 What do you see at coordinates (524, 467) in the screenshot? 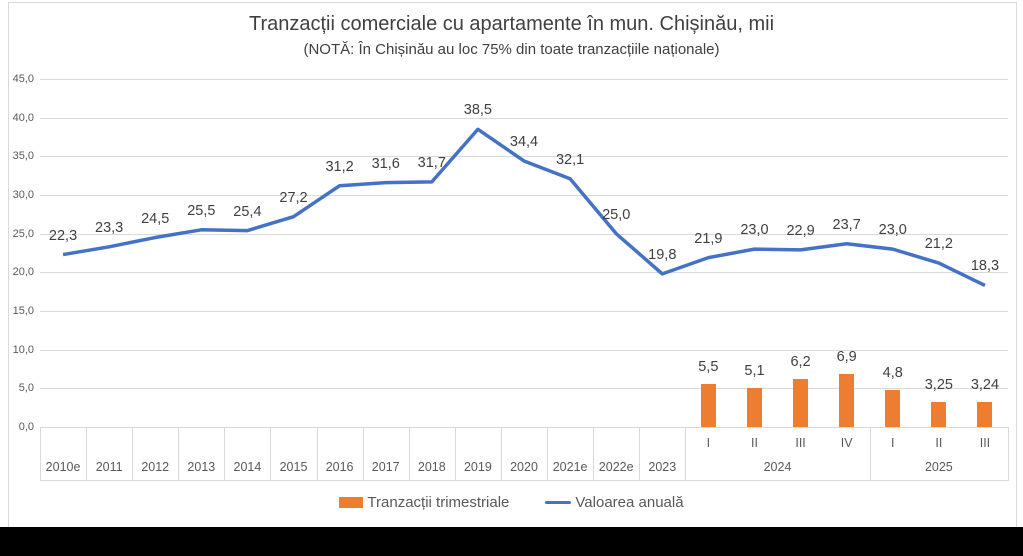
I see `x-axis-year-label: 2020` at bounding box center [524, 467].